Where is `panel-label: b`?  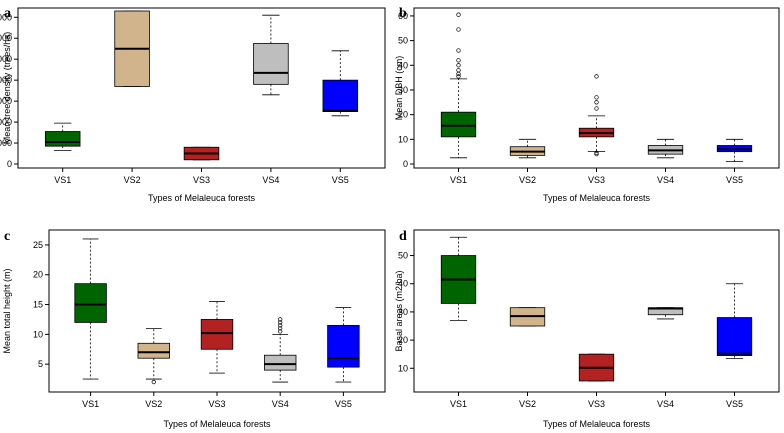
panel-label: b is located at coordinates (403, 13).